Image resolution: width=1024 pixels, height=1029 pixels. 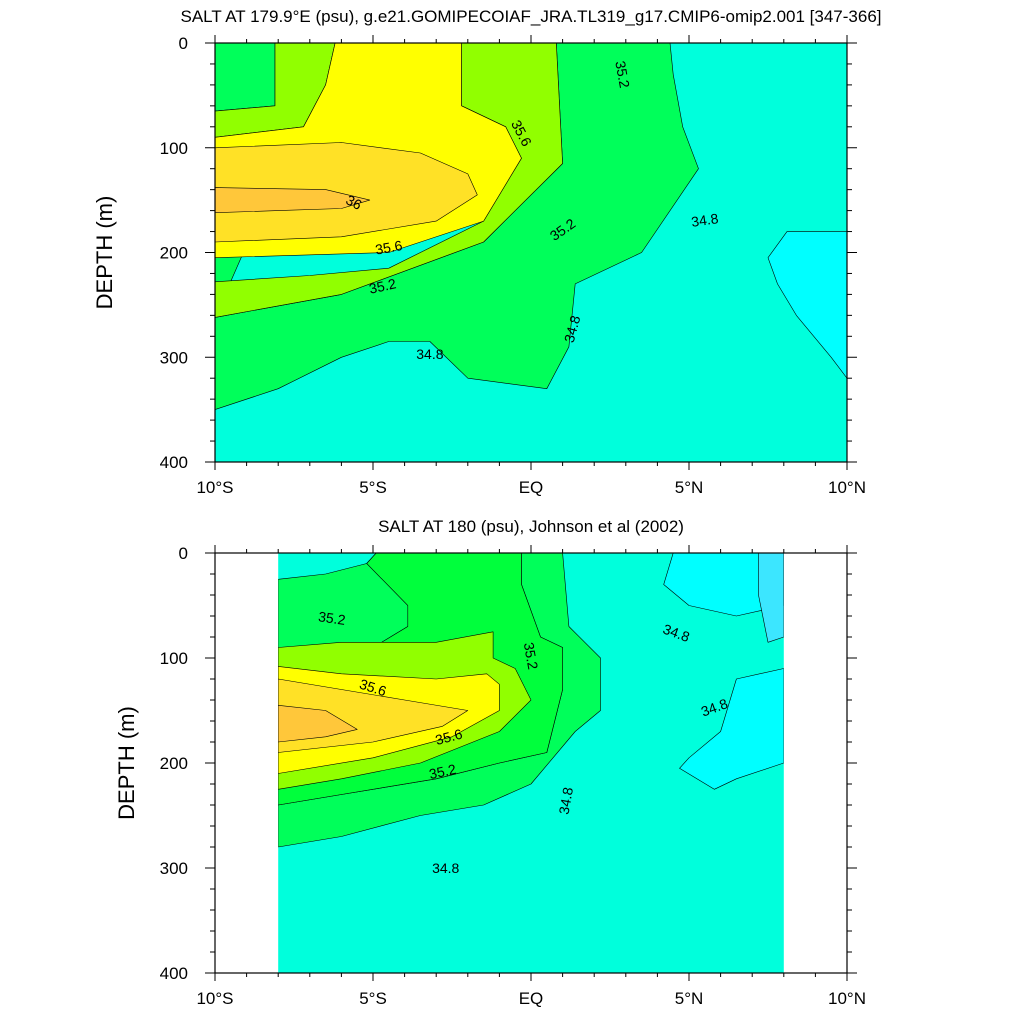 I want to click on contour-fills, so click(x=531, y=700).